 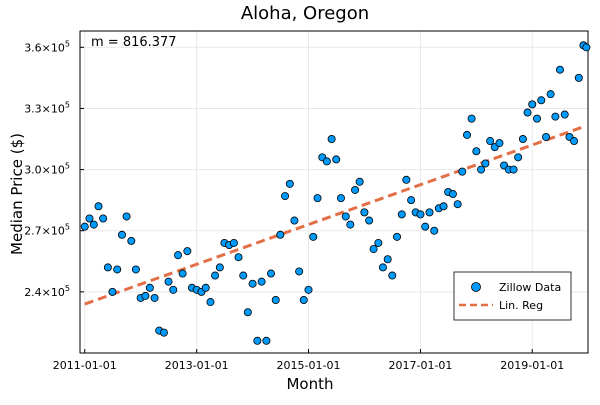 I want to click on x-tick-label: 2015-01-01, so click(x=309, y=365).